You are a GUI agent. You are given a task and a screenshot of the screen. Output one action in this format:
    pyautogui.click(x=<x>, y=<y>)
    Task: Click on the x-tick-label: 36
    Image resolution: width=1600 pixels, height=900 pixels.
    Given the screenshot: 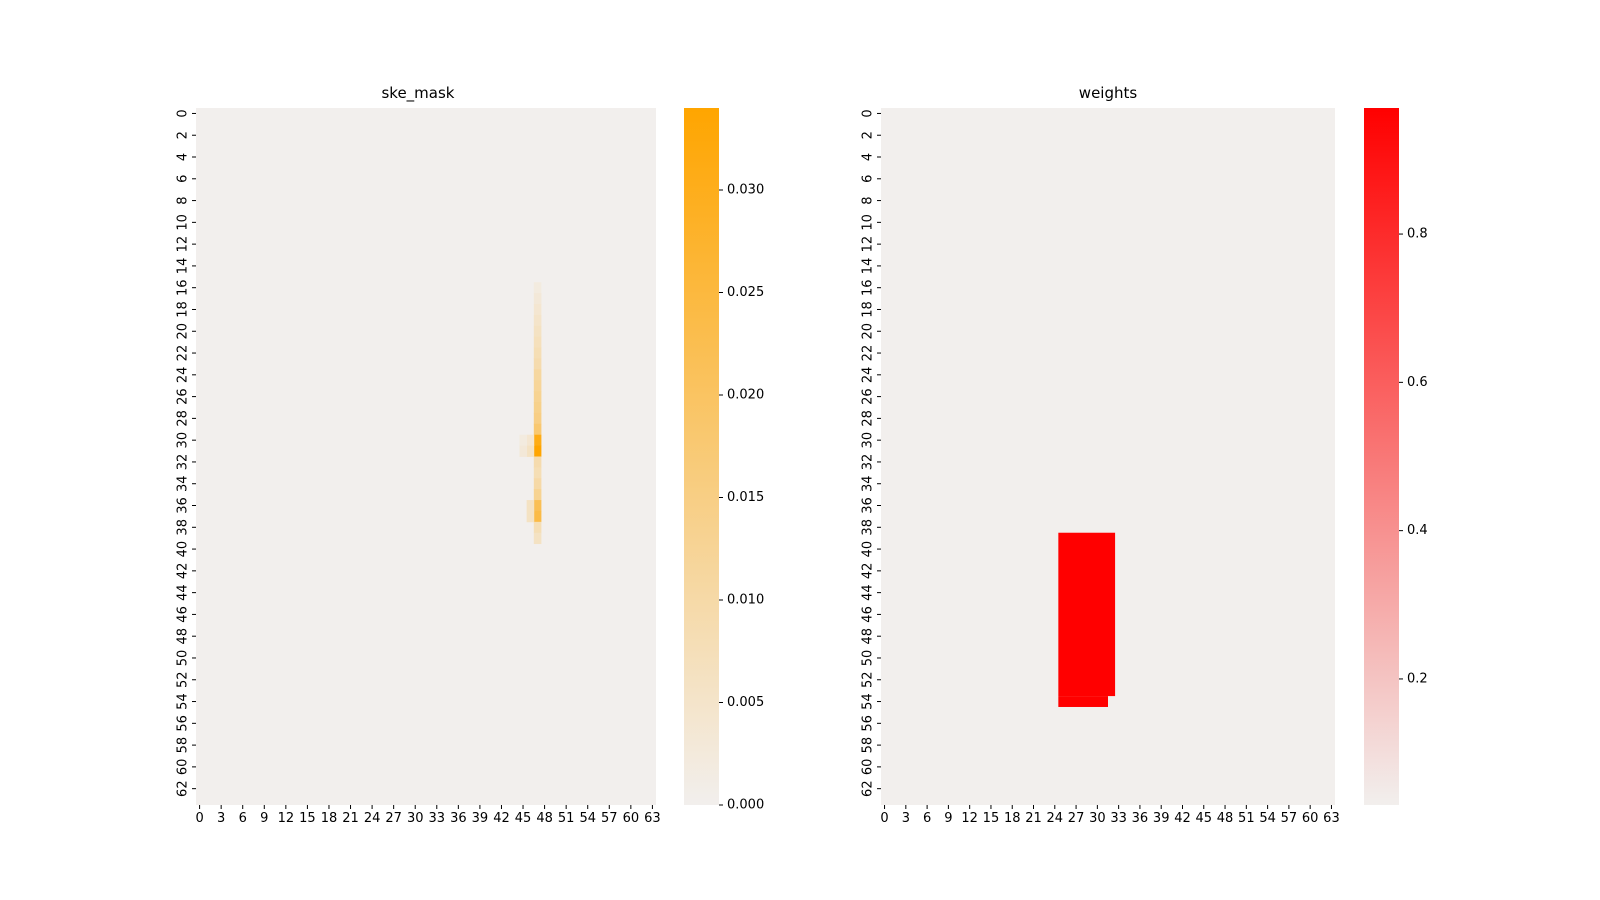 What is the action you would take?
    pyautogui.click(x=458, y=818)
    